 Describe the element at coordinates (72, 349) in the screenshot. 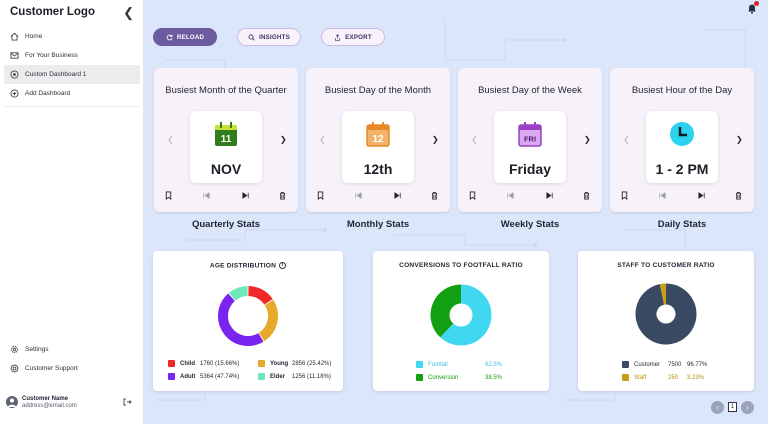

I see `sidebar-item-settings: Settings` at that location.